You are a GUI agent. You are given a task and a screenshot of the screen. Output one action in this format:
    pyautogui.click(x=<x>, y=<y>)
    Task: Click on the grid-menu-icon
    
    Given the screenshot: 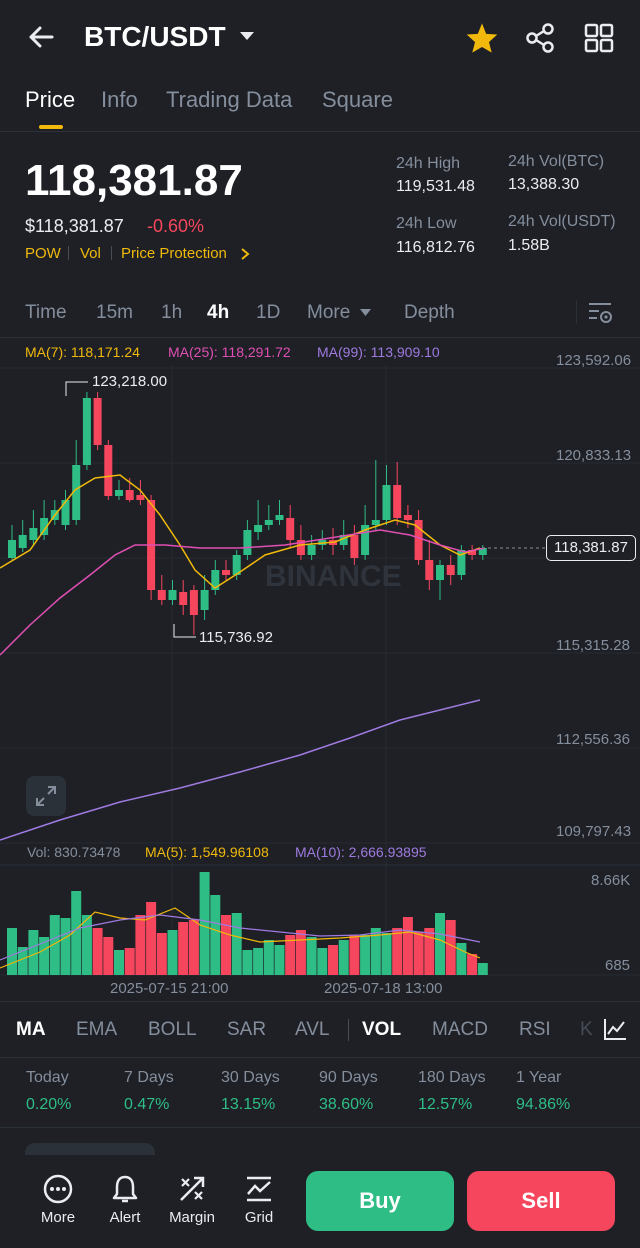 What is the action you would take?
    pyautogui.click(x=599, y=38)
    